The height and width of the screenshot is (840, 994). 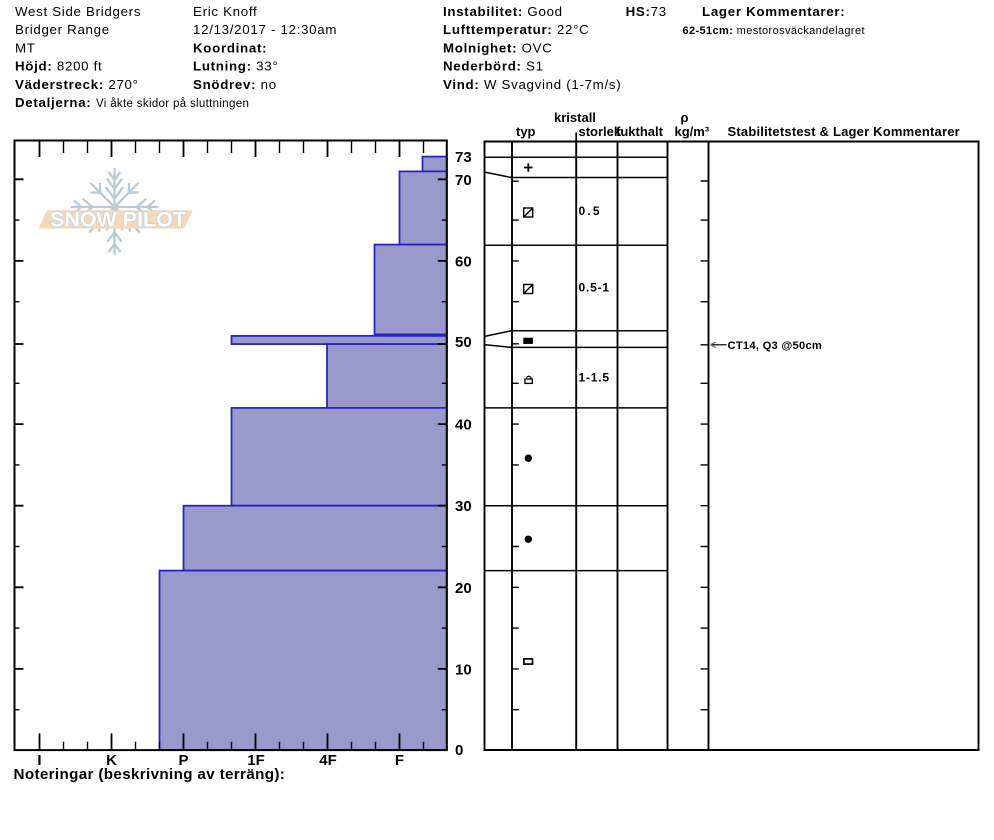 What do you see at coordinates (516, 29) in the screenshot?
I see `svg-text: Lufttemperatur: 22°C` at bounding box center [516, 29].